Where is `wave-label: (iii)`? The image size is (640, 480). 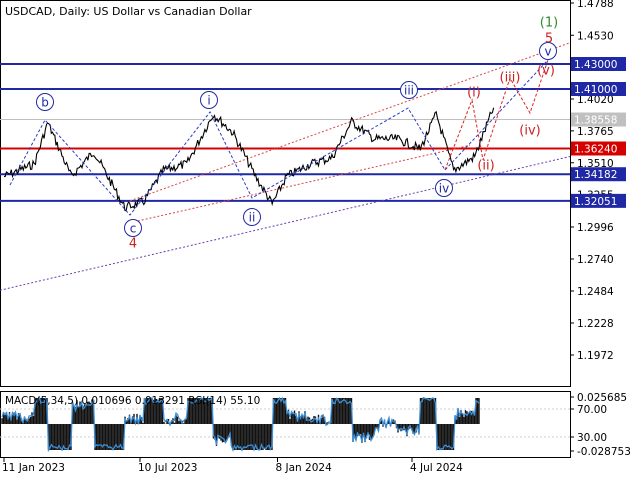 wave-label: (iii) is located at coordinates (510, 78).